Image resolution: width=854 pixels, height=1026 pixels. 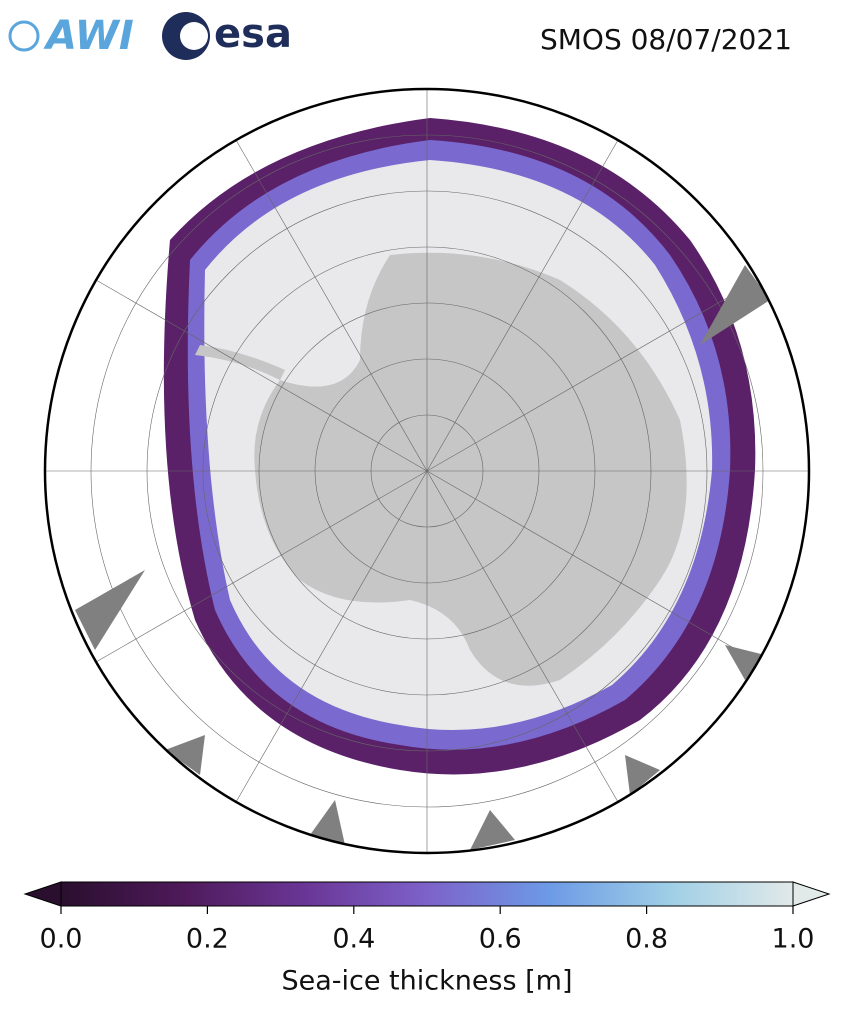 What do you see at coordinates (42, 894) in the screenshot?
I see `extend-min` at bounding box center [42, 894].